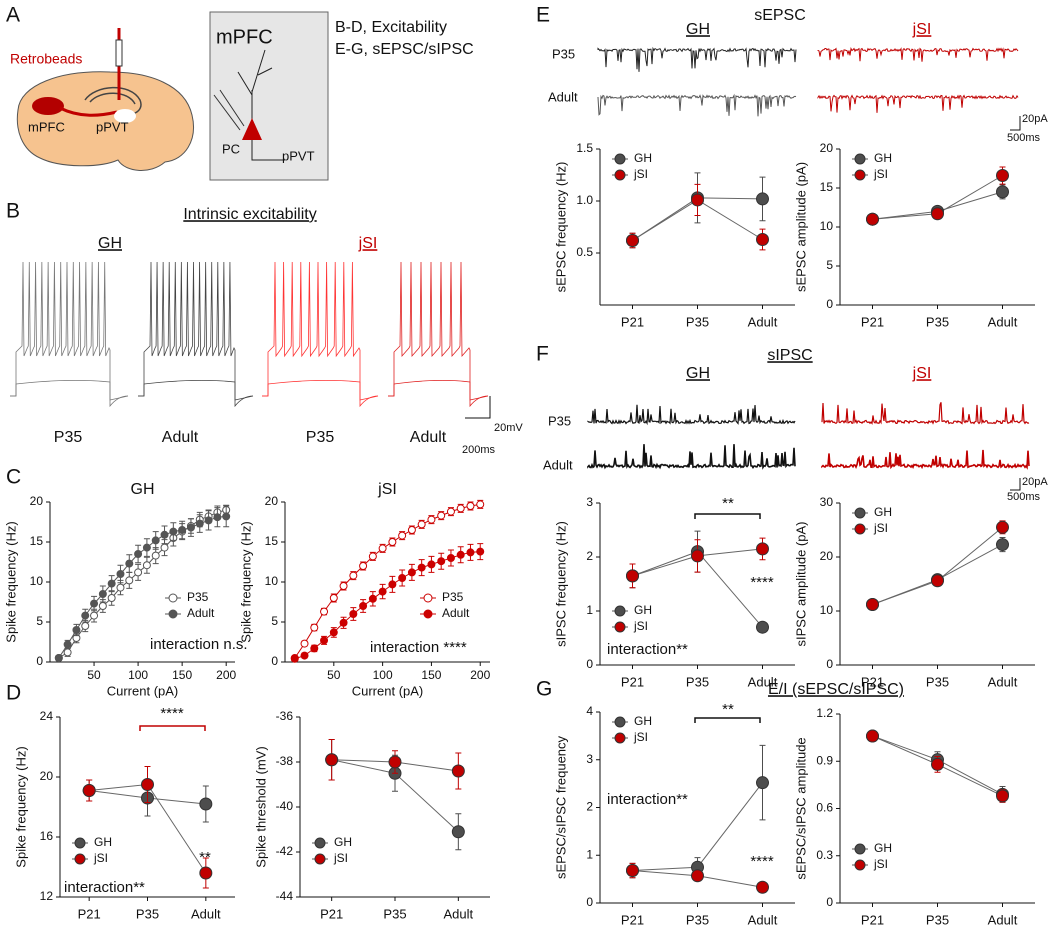 The image size is (1050, 929). Describe the element at coordinates (201, 613) in the screenshot. I see `legend-label: Adult` at that location.